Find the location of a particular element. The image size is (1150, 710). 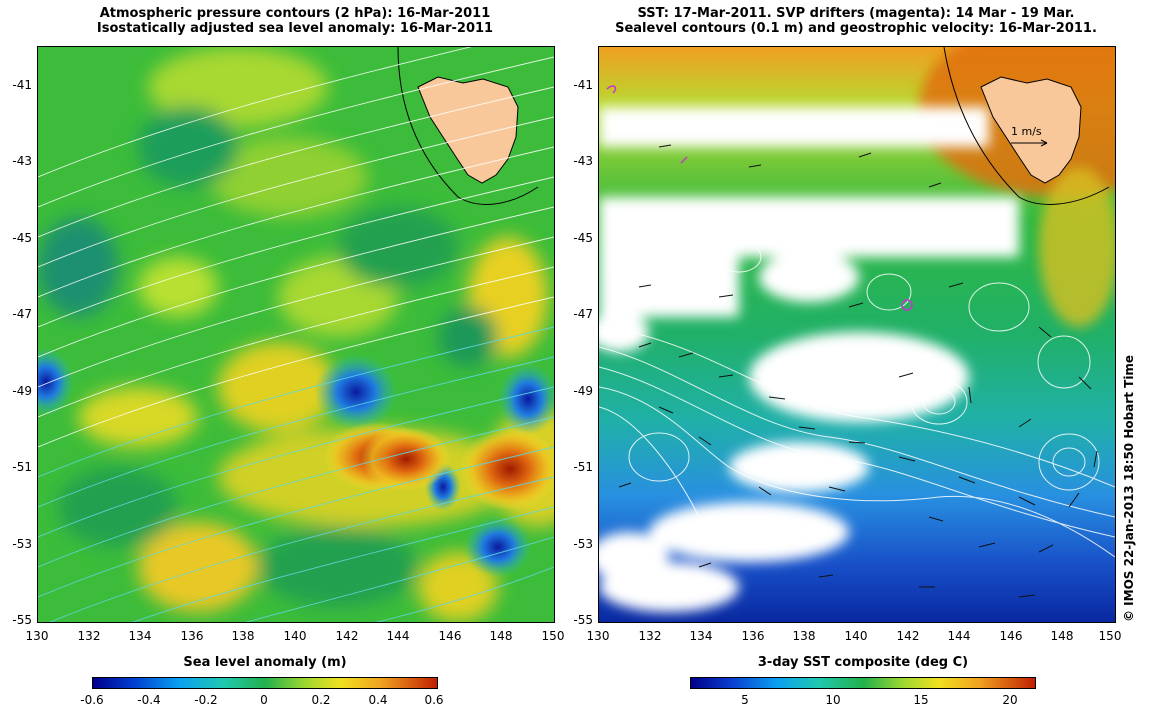

right-x-tick: 146 is located at coordinates (1011, 636).